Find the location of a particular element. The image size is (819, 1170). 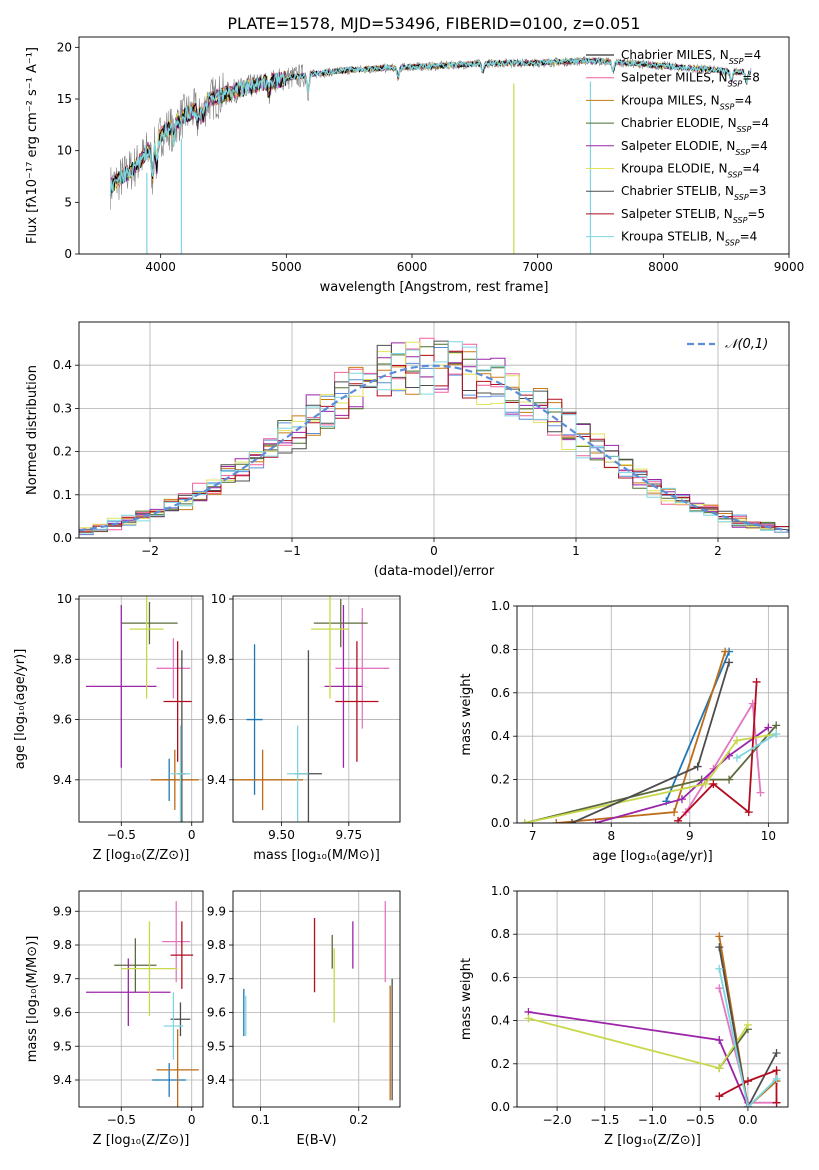

y-tick-label: 0.0 is located at coordinates (62, 538).